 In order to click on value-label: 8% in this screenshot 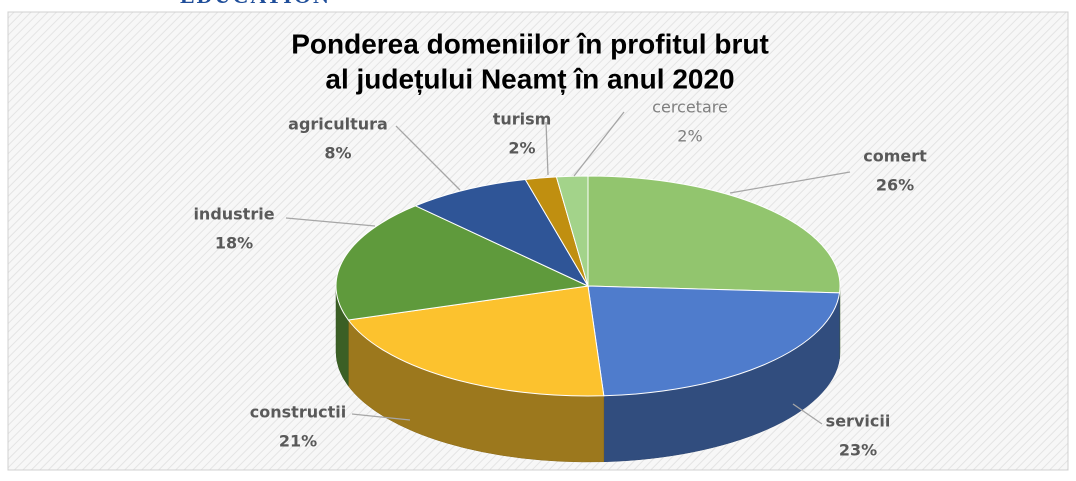, I will do `click(337, 153)`.